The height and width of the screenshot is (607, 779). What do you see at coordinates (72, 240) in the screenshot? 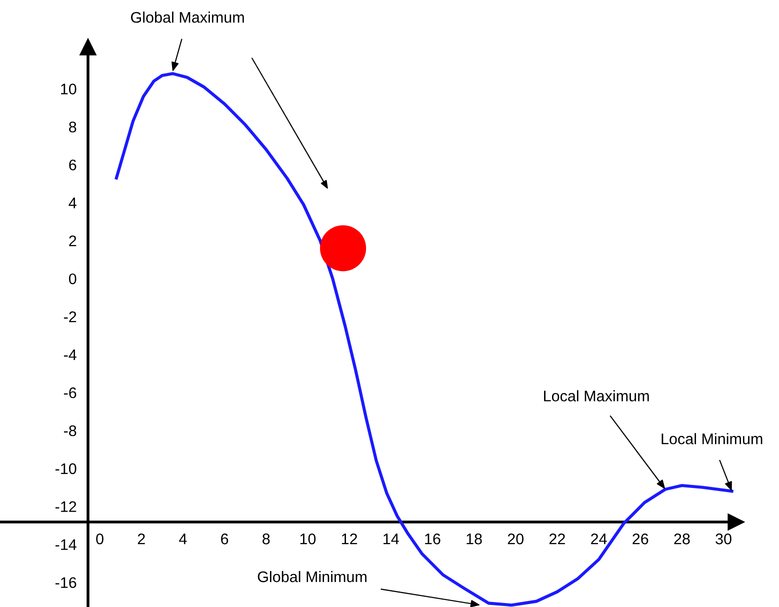
I see `y-tick-label: 2` at bounding box center [72, 240].